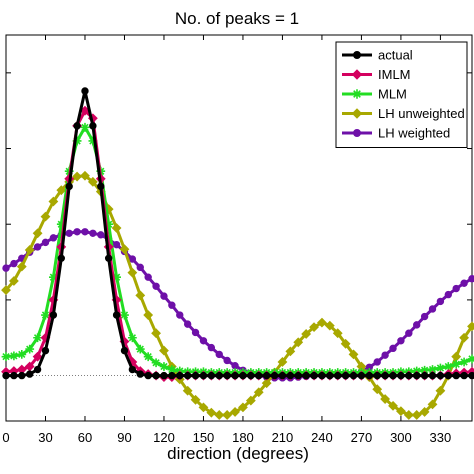 The width and height of the screenshot is (474, 474). Describe the element at coordinates (357, 74) in the screenshot. I see `legend-marker-imlm` at that location.